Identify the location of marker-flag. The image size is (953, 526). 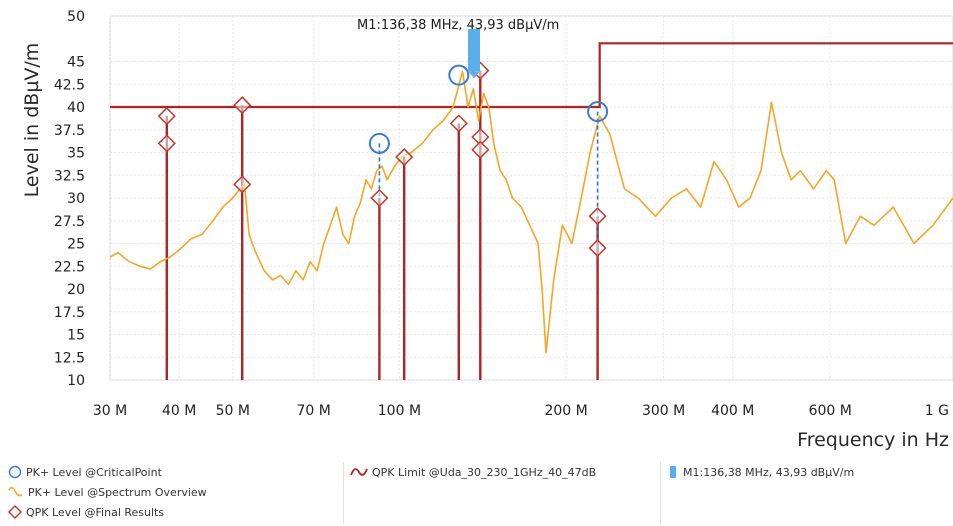
(474, 50).